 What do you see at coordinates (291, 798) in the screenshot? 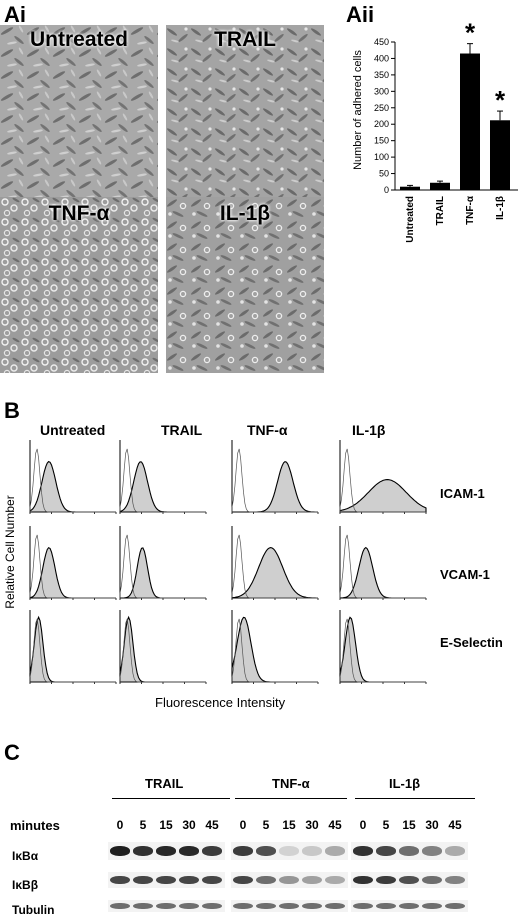
I see `blot-group-rule-tnf` at bounding box center [291, 798].